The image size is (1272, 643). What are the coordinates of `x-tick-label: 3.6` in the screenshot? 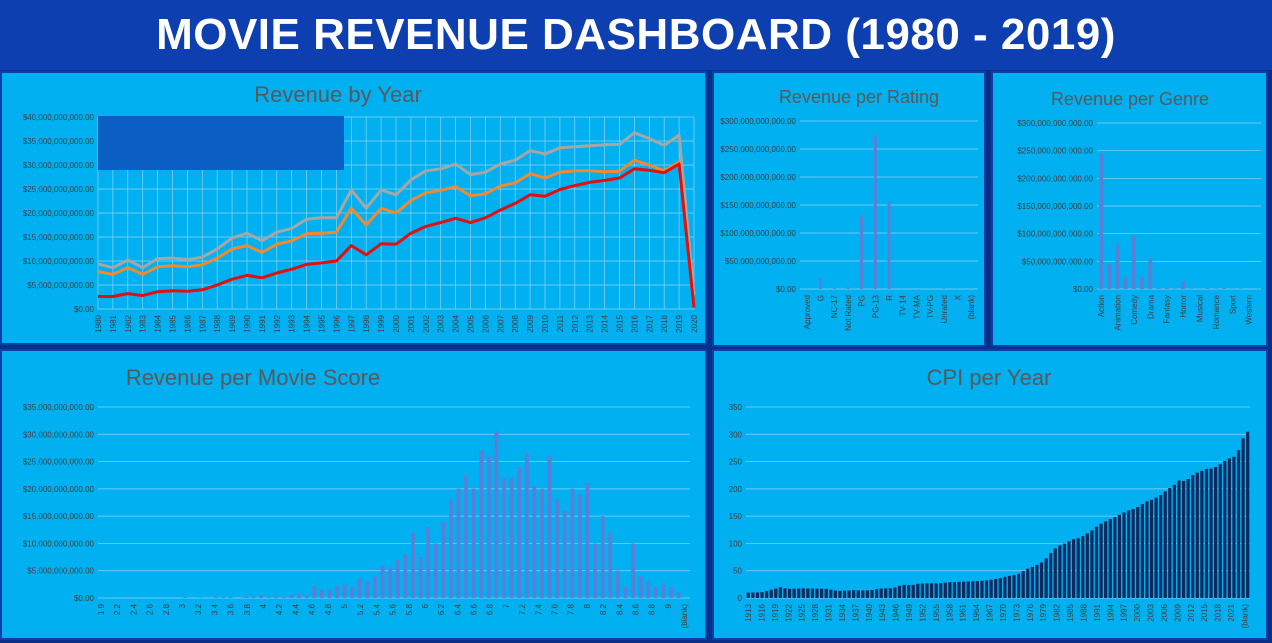 It's located at (231, 609).